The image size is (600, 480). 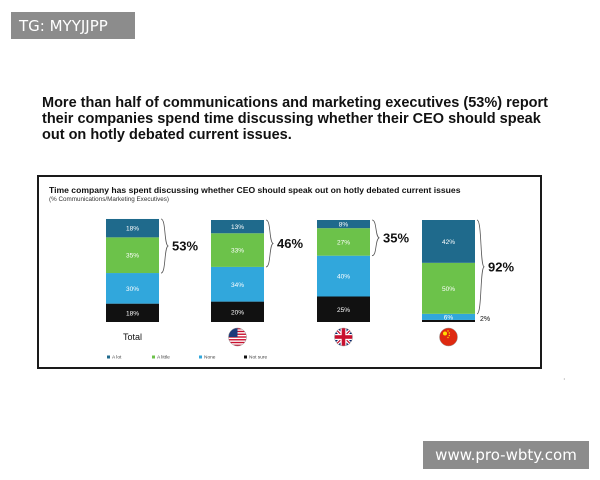 I want to click on legend-label-none: None, so click(x=210, y=358).